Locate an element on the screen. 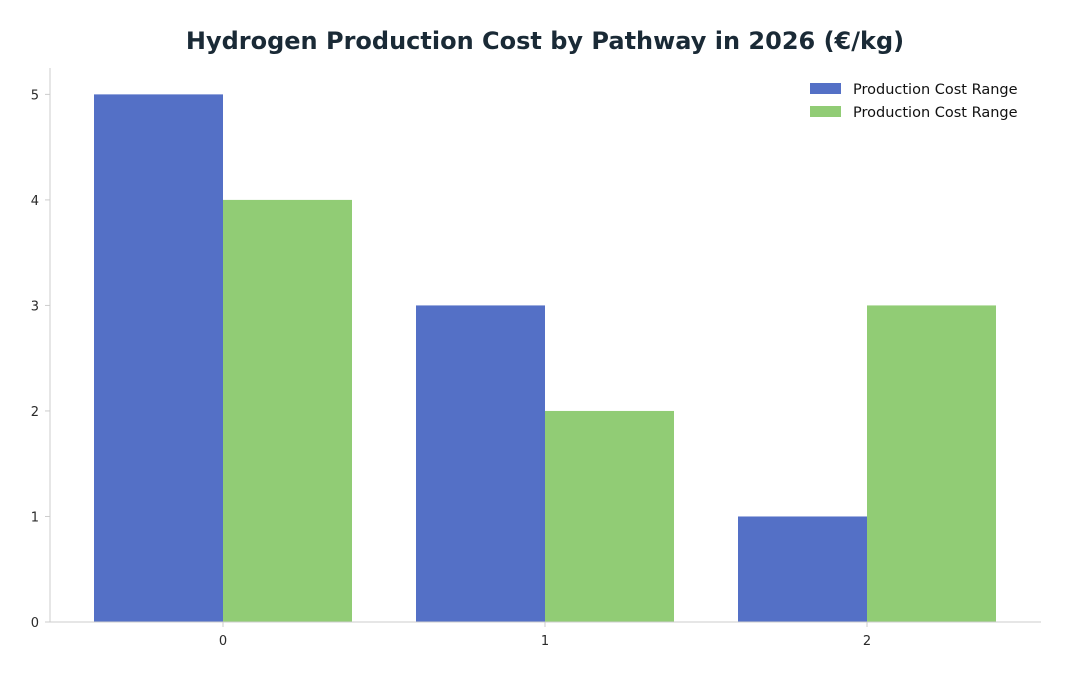 This screenshot has width=1070, height=676. y-tick-label: 3 is located at coordinates (35, 306).